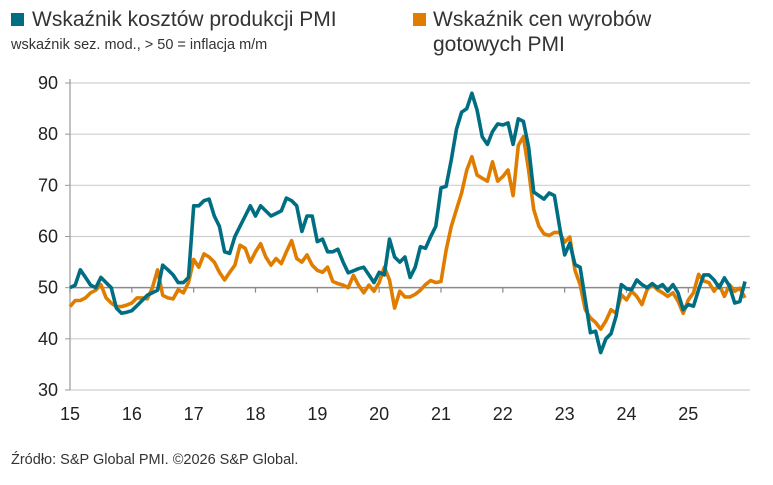 This screenshot has width=773, height=485. I want to click on legend-label-prices-line1: Wskaźnik cen wyrobów, so click(542, 19).